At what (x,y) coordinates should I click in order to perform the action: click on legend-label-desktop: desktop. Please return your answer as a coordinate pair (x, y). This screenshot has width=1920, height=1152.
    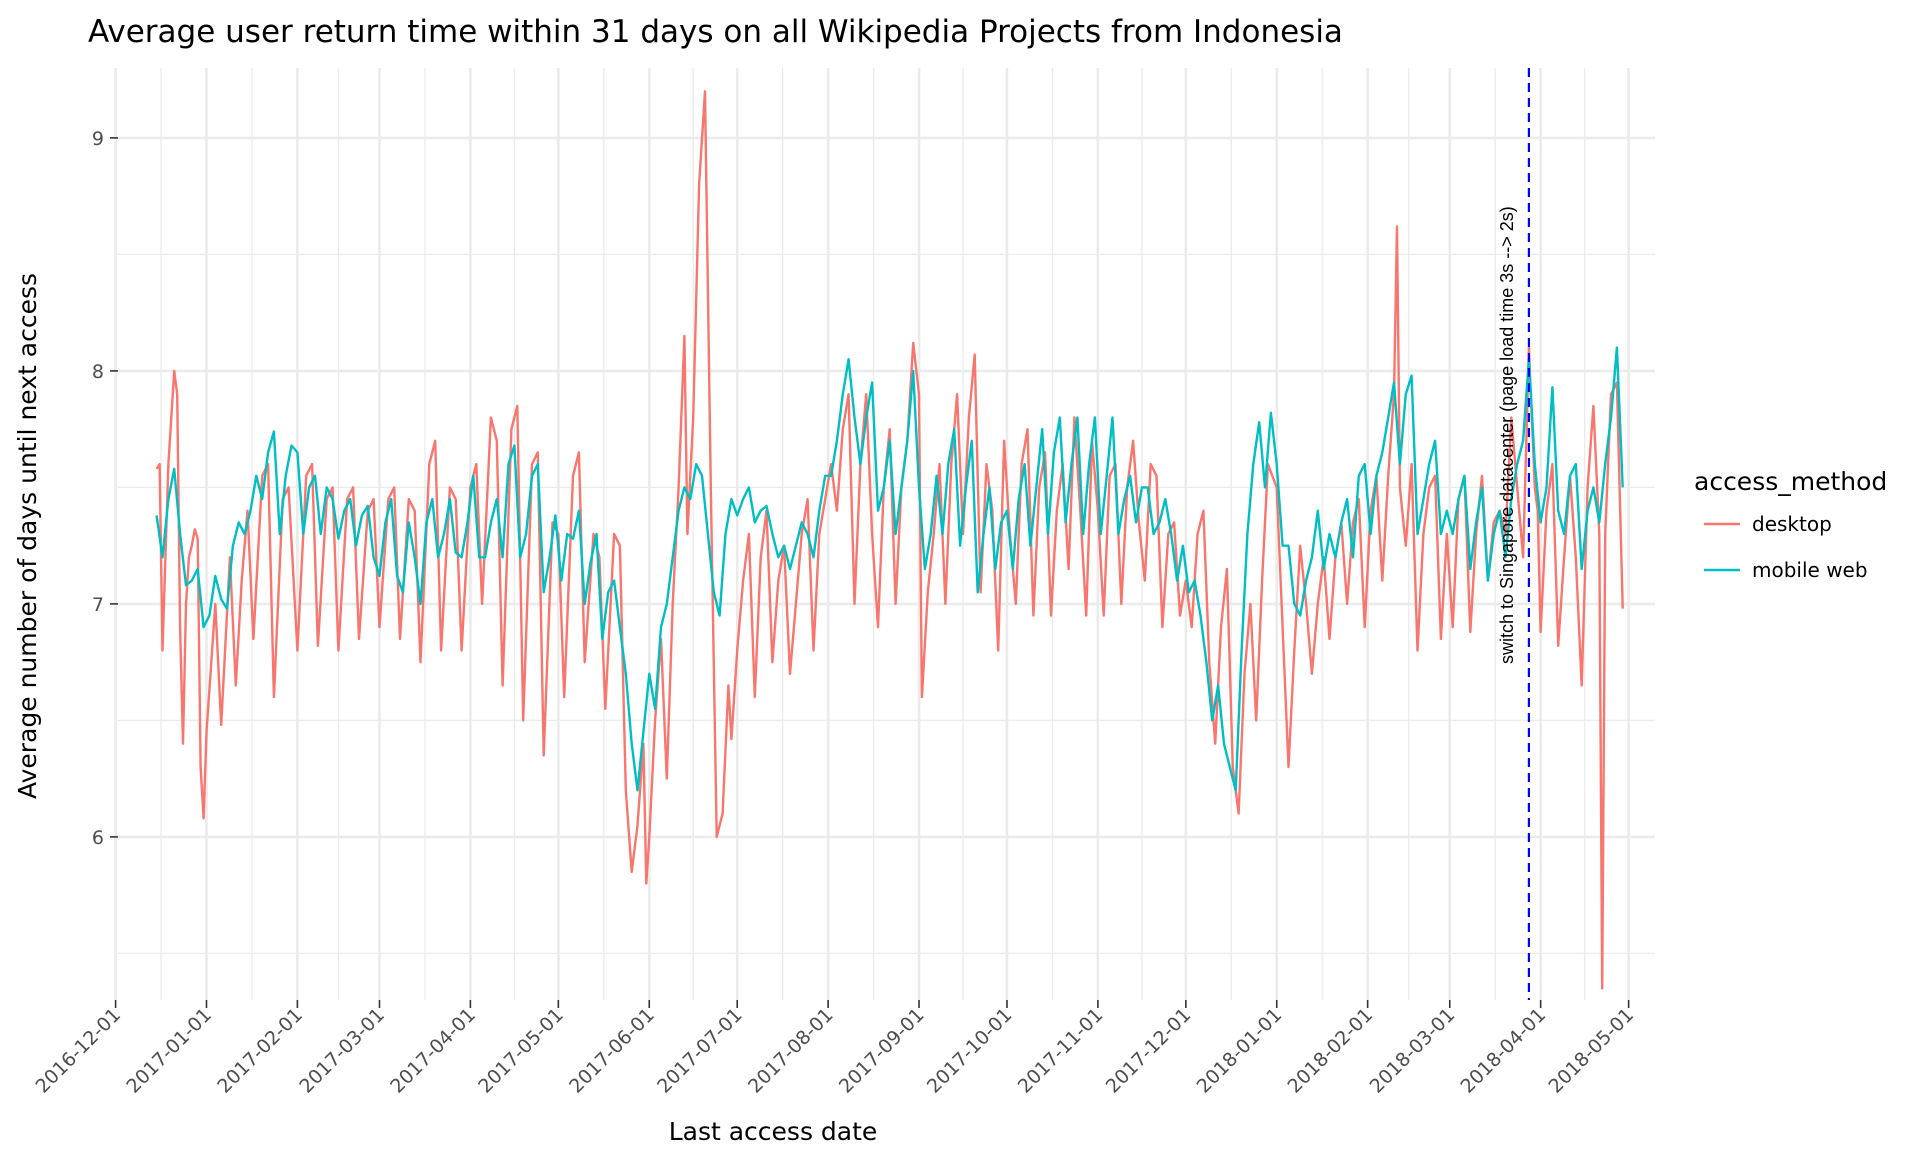
    Looking at the image, I should click on (1792, 524).